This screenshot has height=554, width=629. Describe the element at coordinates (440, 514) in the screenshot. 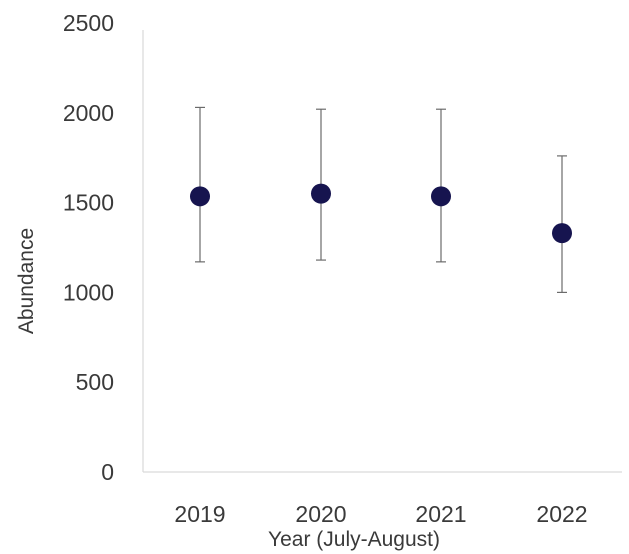

I see `x-tick-label: 2021` at that location.